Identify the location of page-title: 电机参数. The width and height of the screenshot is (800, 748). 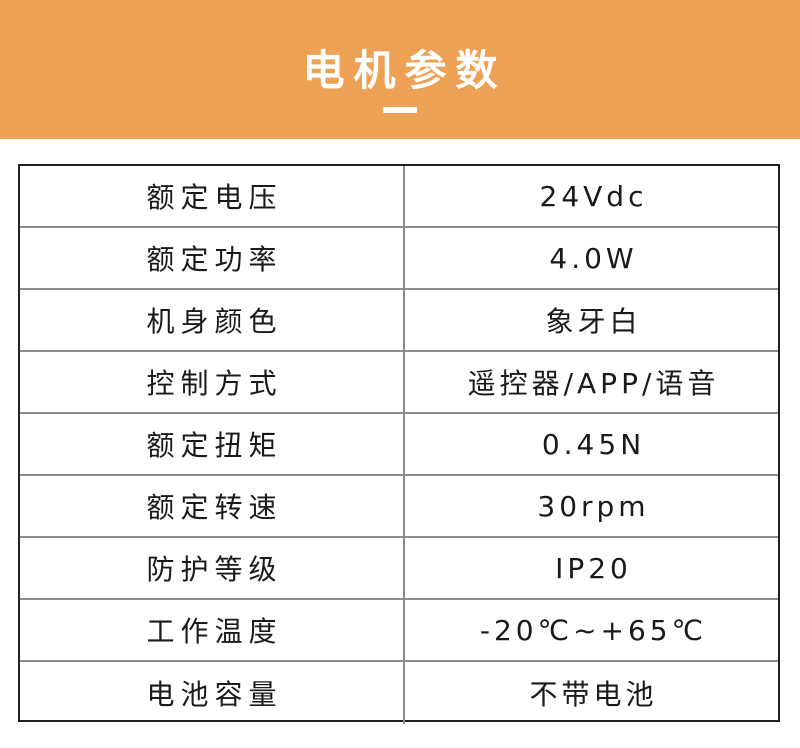
(404, 70).